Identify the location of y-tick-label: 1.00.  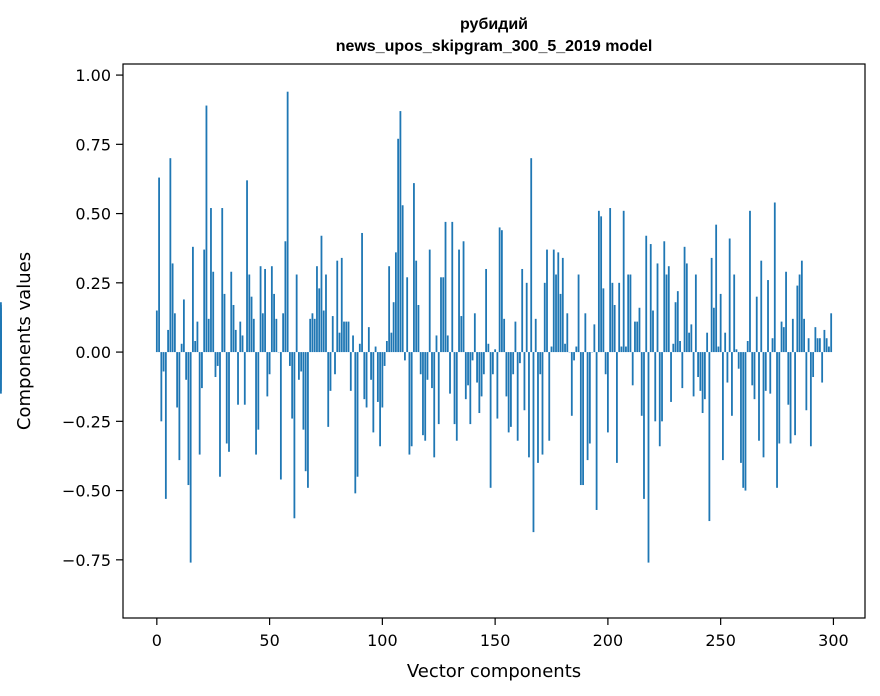
(93, 75).